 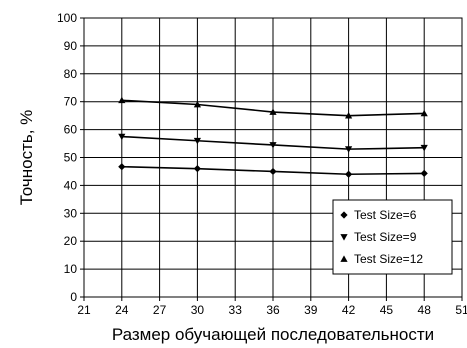 What do you see at coordinates (84, 310) in the screenshot?
I see `x-tick-label: 21` at bounding box center [84, 310].